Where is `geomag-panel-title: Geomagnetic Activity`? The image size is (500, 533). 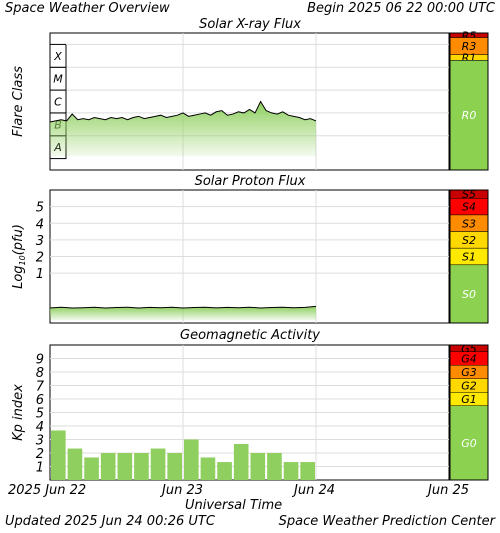 geomag-panel-title: Geomagnetic Activity is located at coordinates (250, 335).